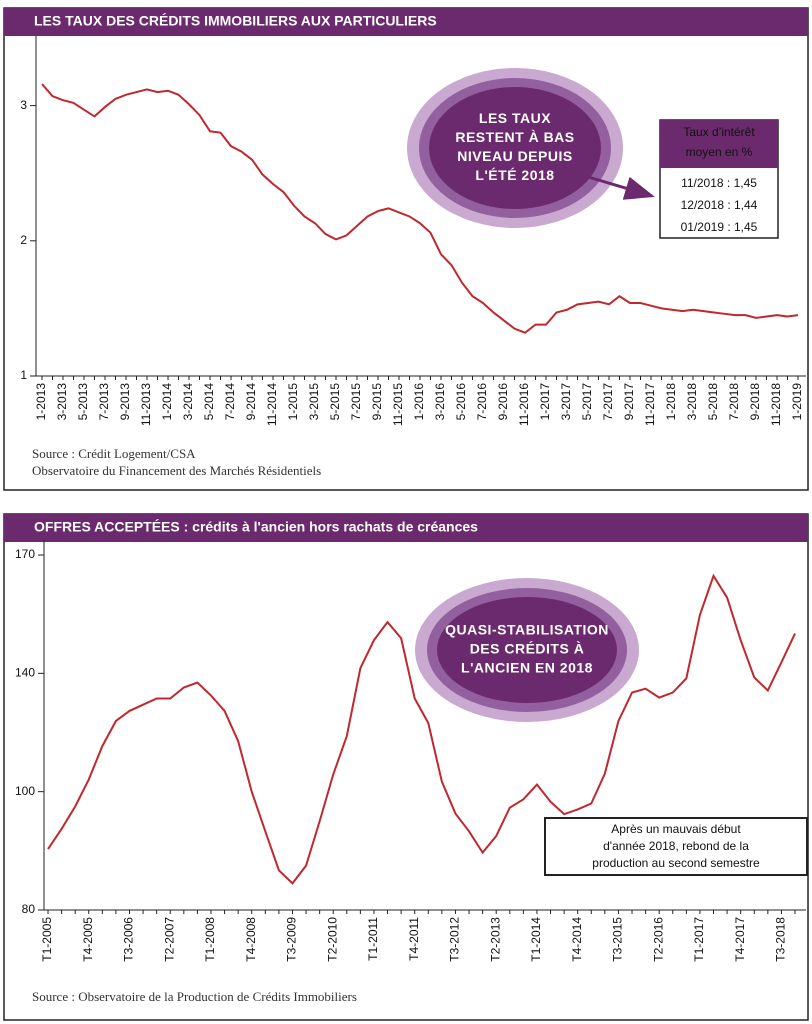  What do you see at coordinates (292, 939) in the screenshot?
I see `x-tick-label: T3-2009` at bounding box center [292, 939].